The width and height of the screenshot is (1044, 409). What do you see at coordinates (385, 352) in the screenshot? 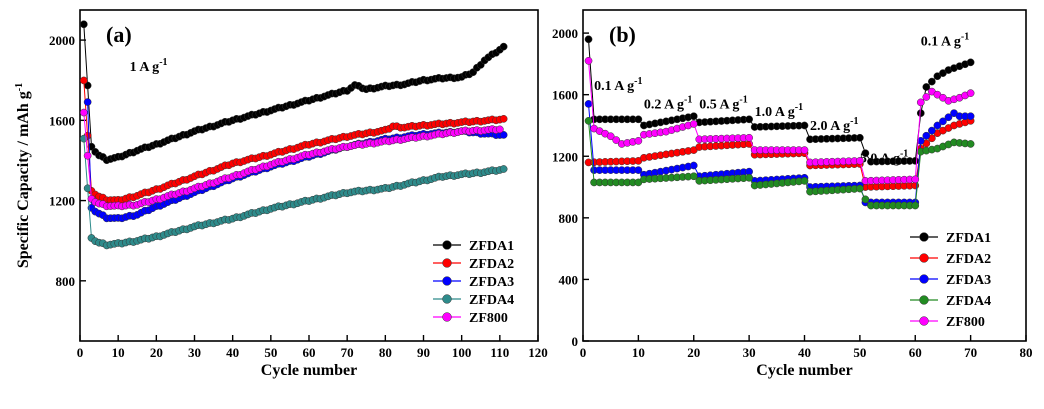
I see `x-tick-label: 80` at bounding box center [385, 352].